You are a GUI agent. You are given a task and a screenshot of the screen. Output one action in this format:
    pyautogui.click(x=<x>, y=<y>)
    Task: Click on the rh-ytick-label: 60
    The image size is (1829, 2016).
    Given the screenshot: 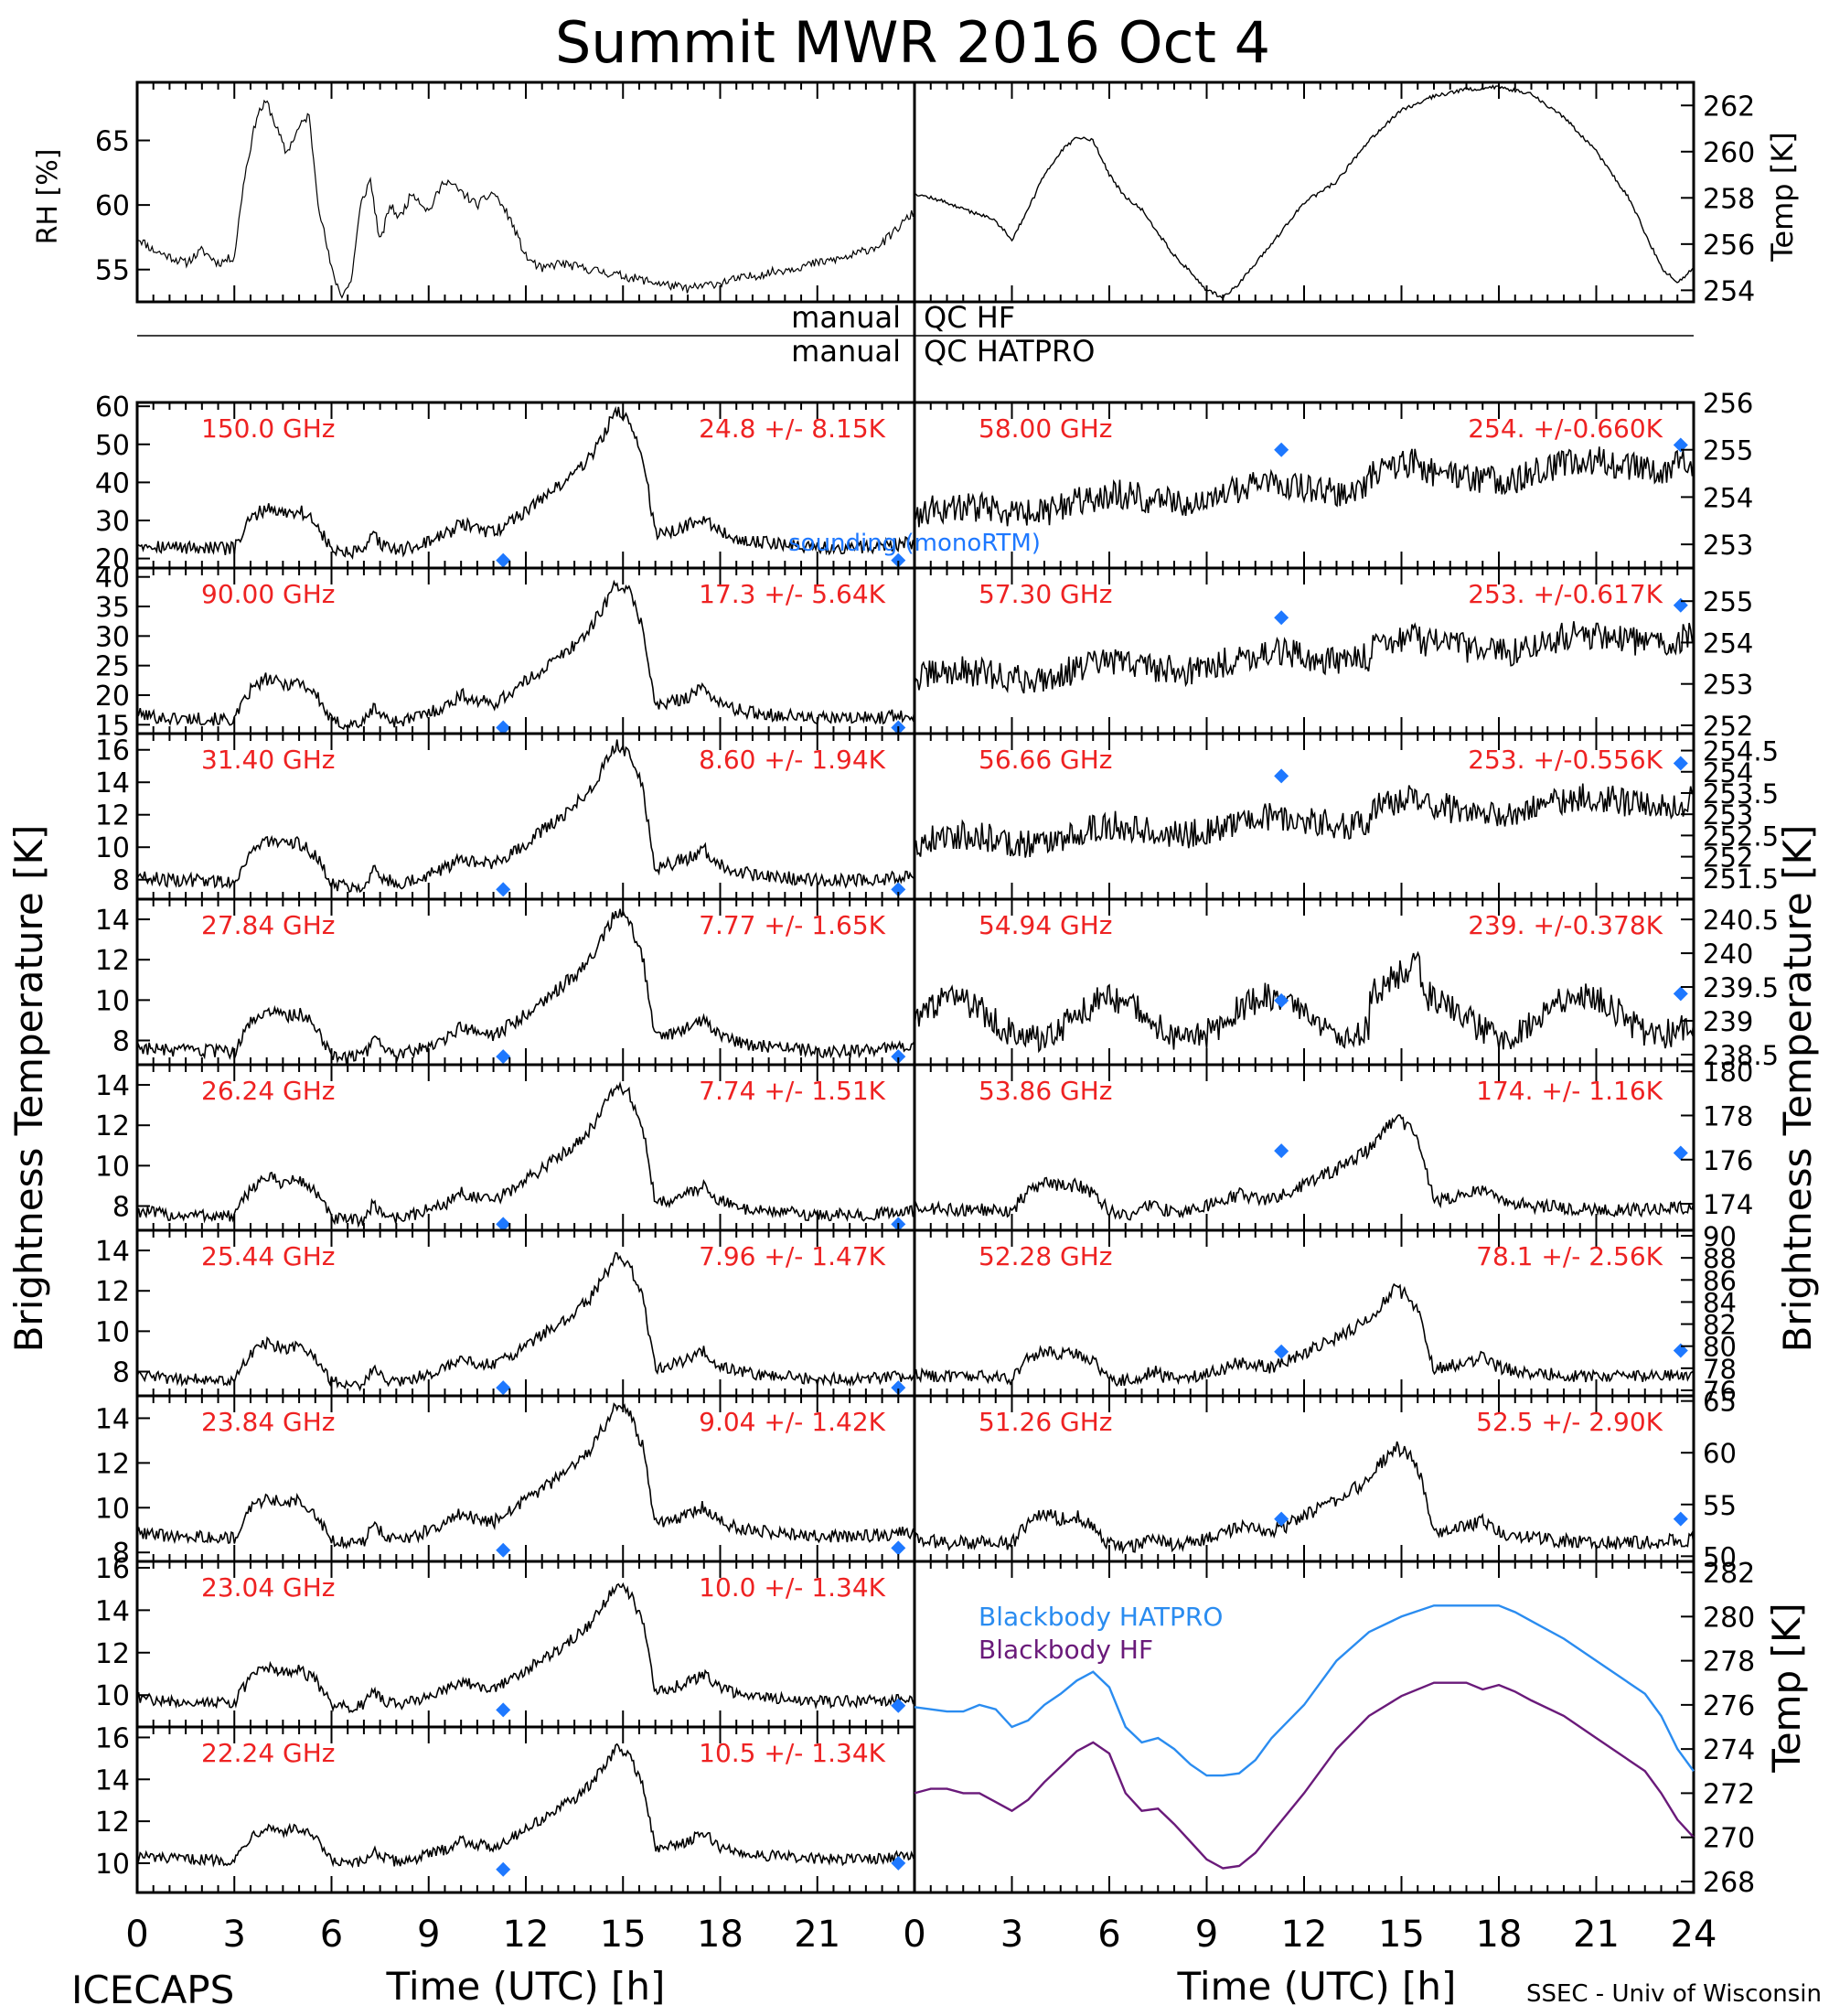 What is the action you would take?
    pyautogui.click(x=112, y=206)
    